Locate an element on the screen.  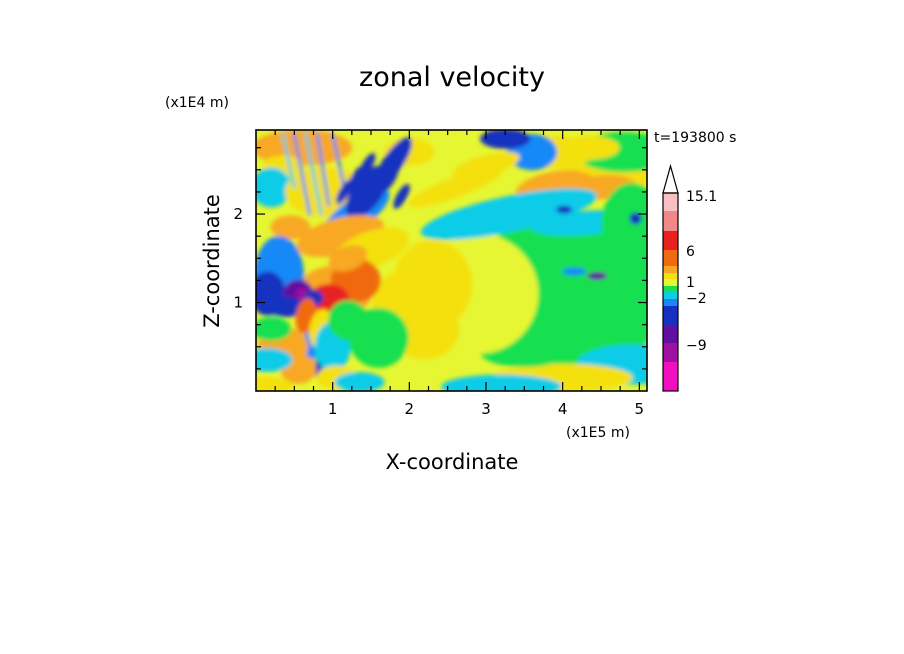
x-tick-label: 5 is located at coordinates (640, 409).